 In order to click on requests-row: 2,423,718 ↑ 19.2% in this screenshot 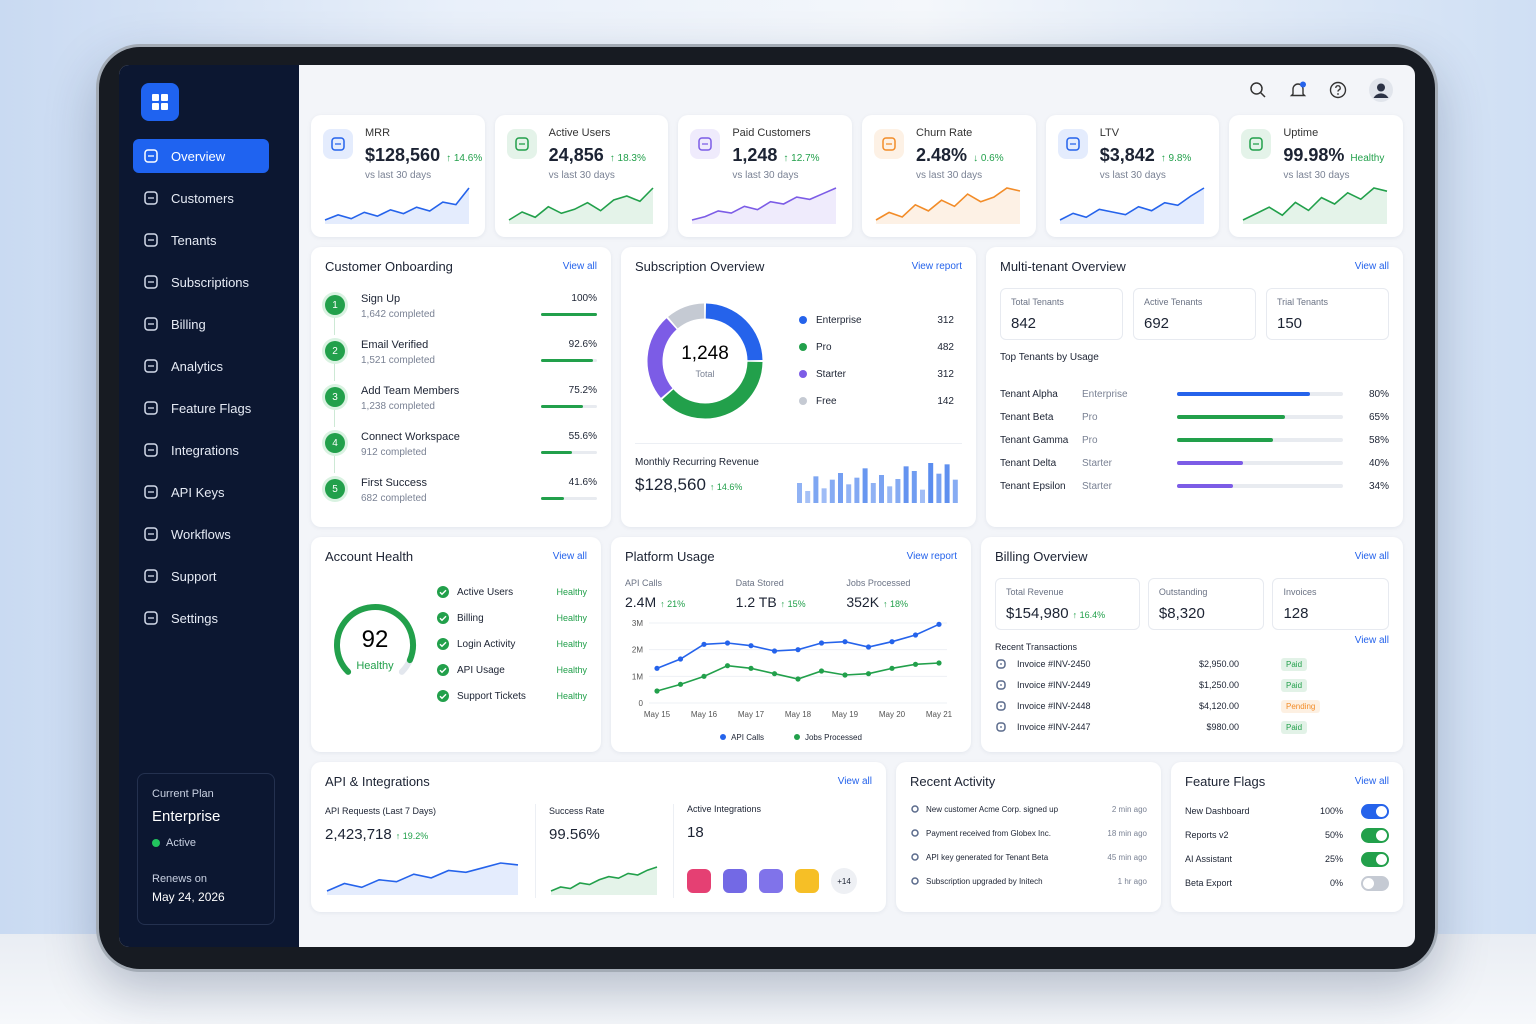, I will do `click(380, 835)`.